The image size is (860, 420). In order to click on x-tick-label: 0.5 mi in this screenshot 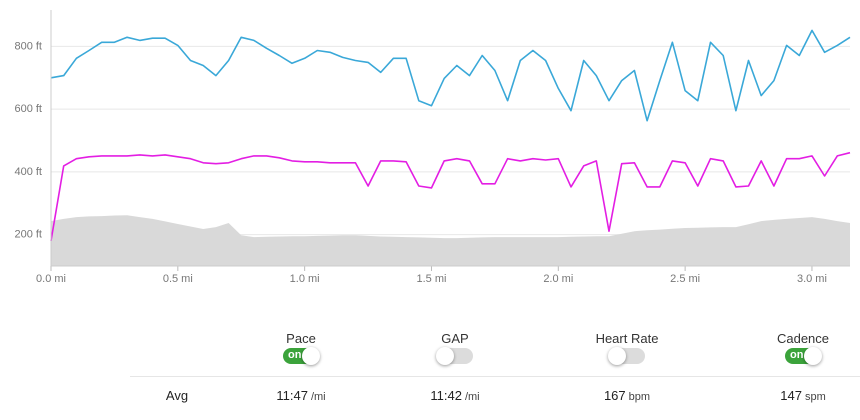, I will do `click(178, 279)`.